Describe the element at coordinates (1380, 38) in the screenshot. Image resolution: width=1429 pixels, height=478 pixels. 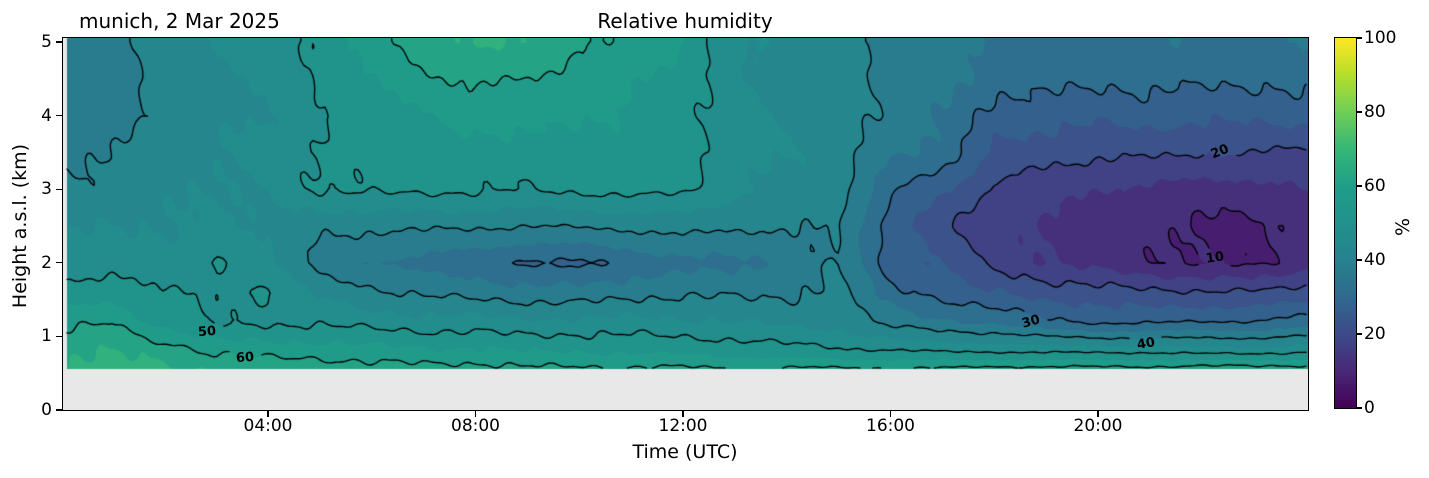
I see `colorbar-tick-label: 100` at that location.